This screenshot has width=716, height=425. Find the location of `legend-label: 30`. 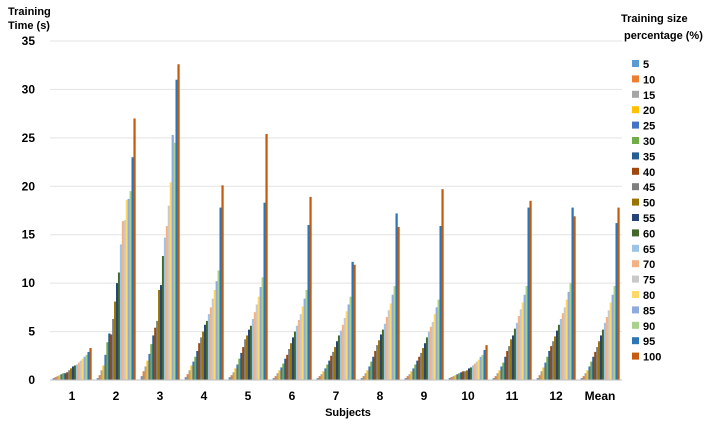

legend-label: 30 is located at coordinates (649, 142).